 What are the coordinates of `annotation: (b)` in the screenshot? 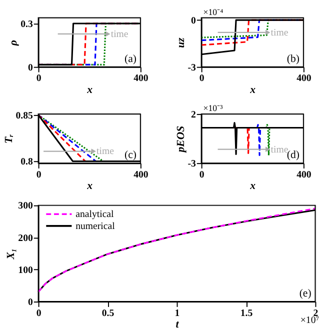 It's located at (293, 58).